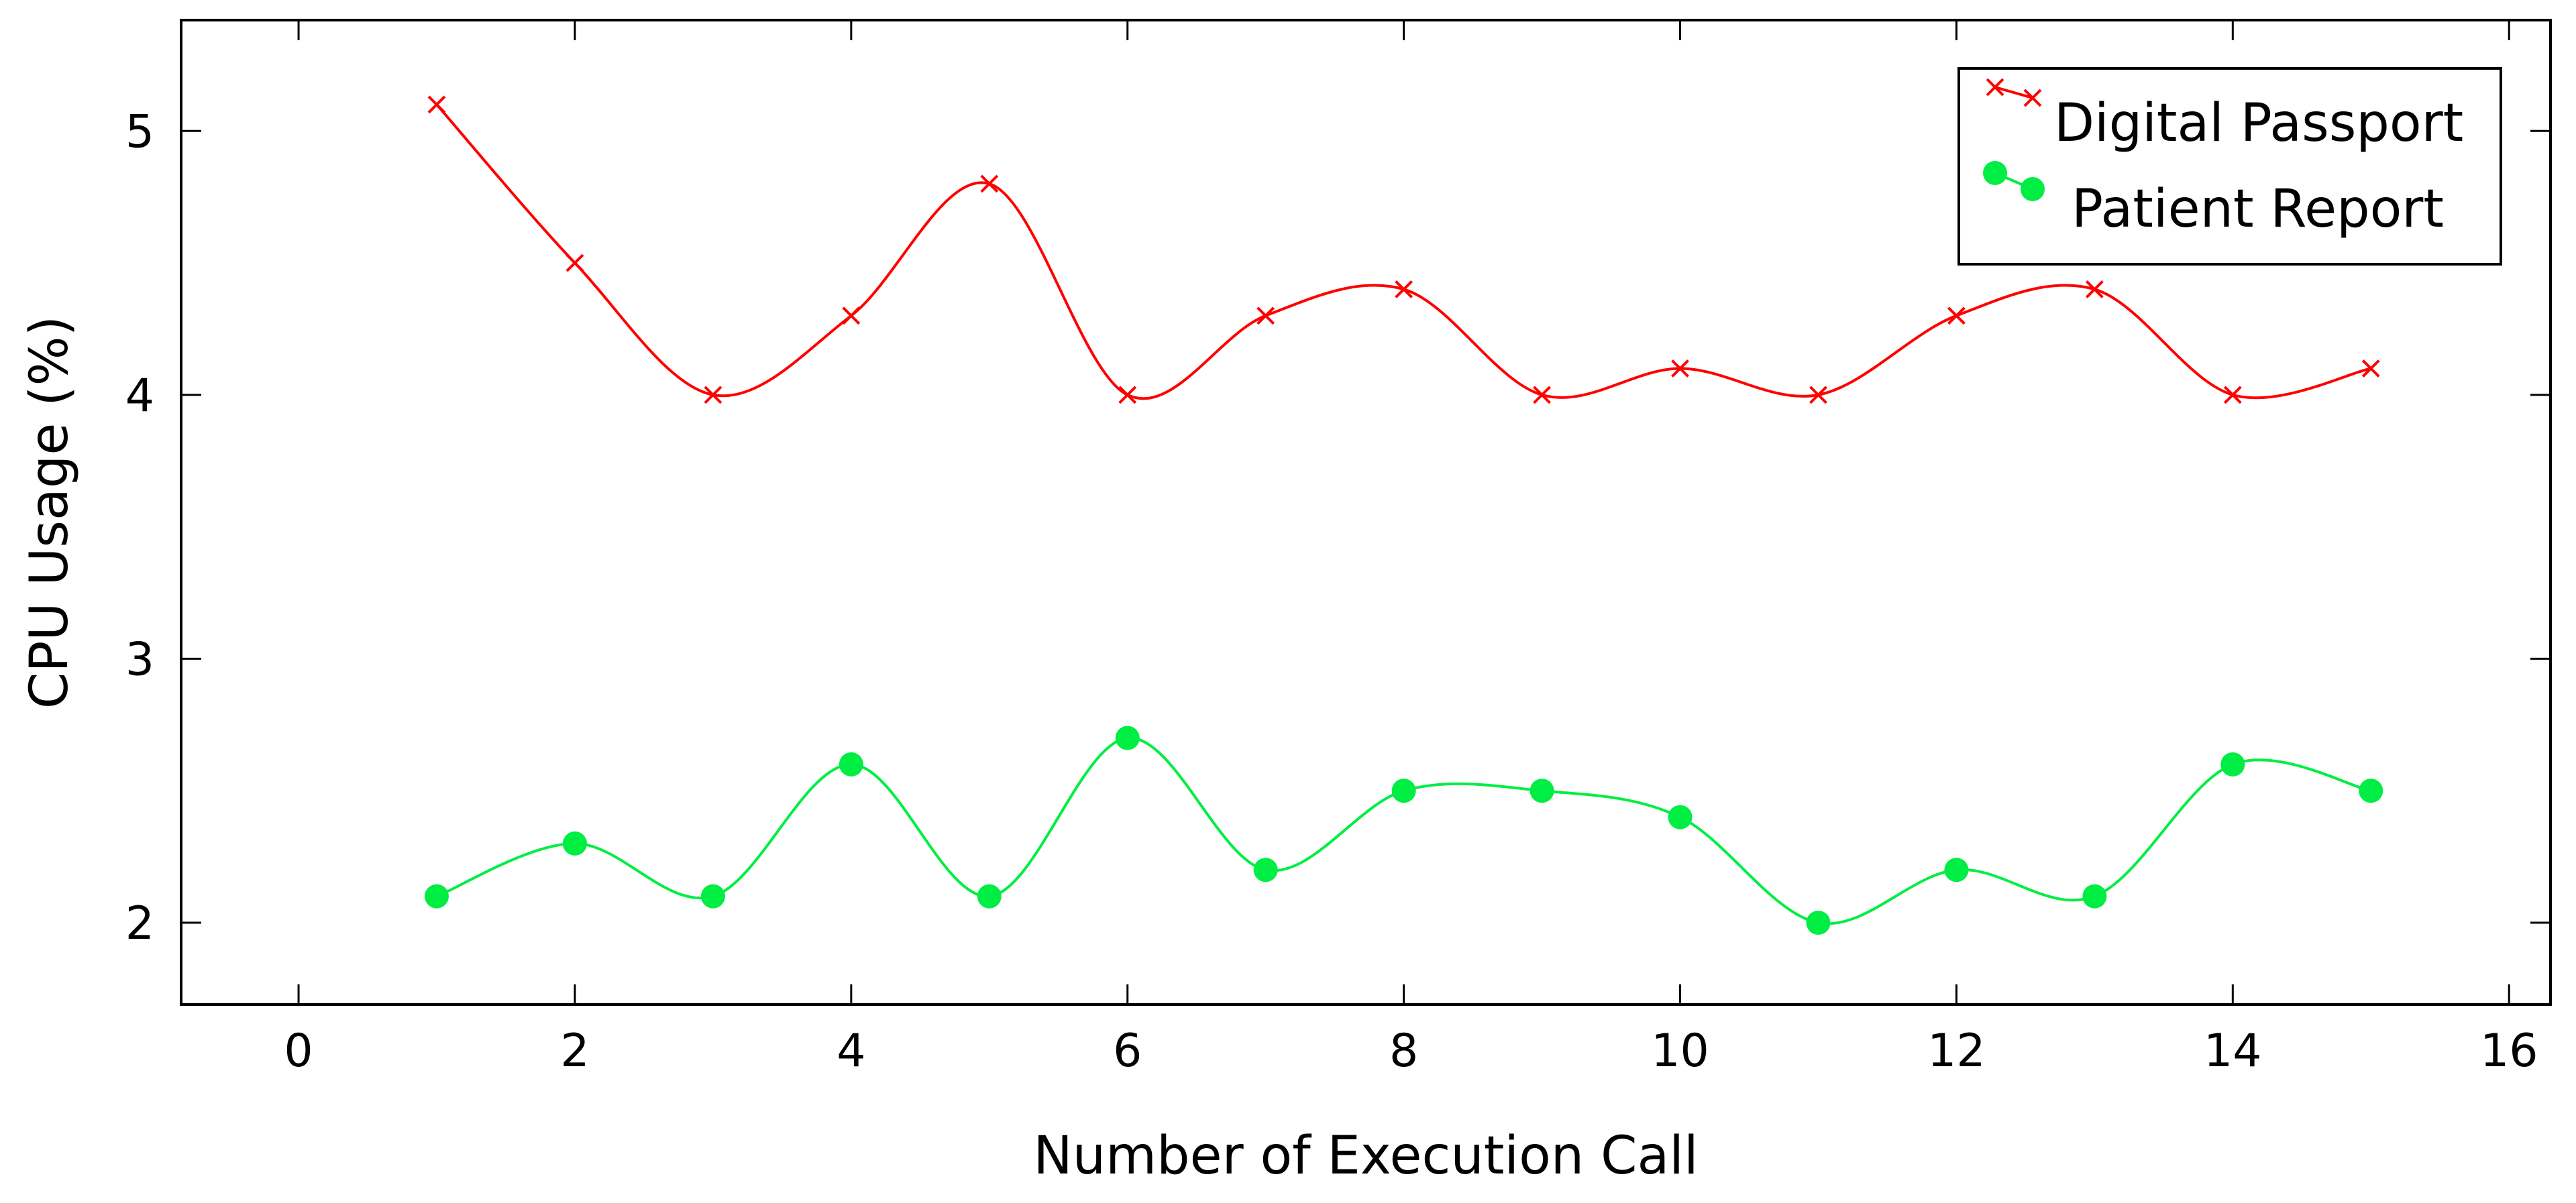 This screenshot has height=1203, width=2576. What do you see at coordinates (49, 512) in the screenshot?
I see `y-axis-title: CPU Usage (%)` at bounding box center [49, 512].